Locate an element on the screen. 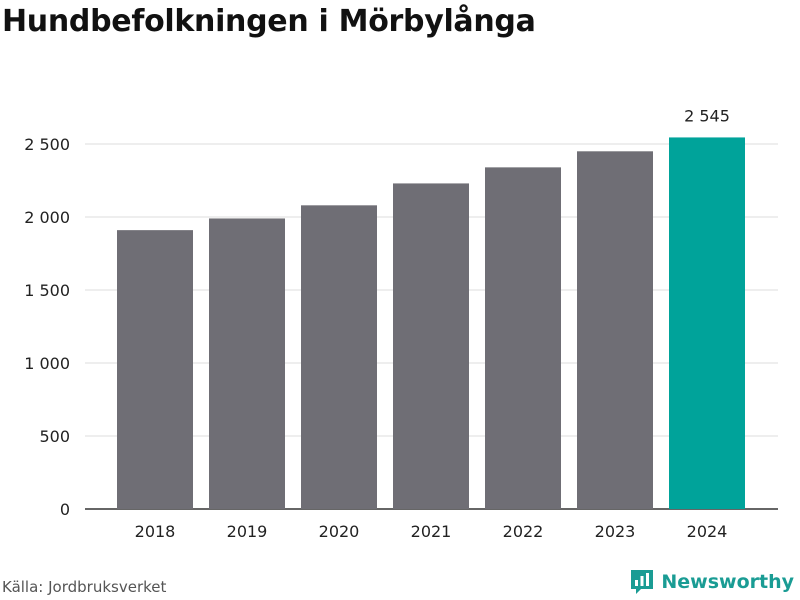 This screenshot has height=600, width=800. bar-2019 is located at coordinates (247, 363).